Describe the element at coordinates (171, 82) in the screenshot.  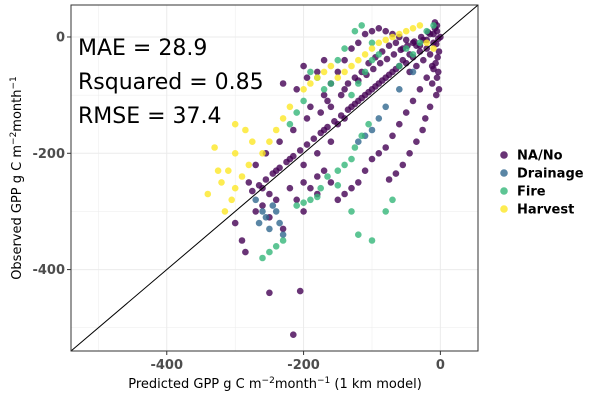
I see `stats-annotations: MAE = 28.9 Rsquared = 0.85 RMSE = 37.4` at that location.